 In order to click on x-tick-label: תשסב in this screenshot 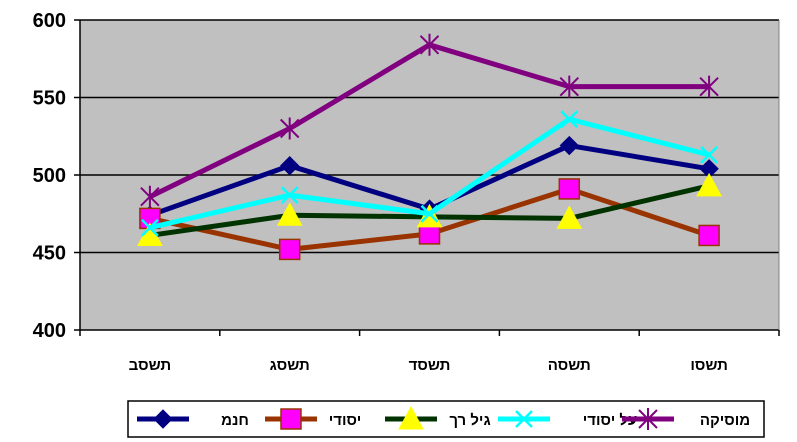, I will do `click(150, 365)`.